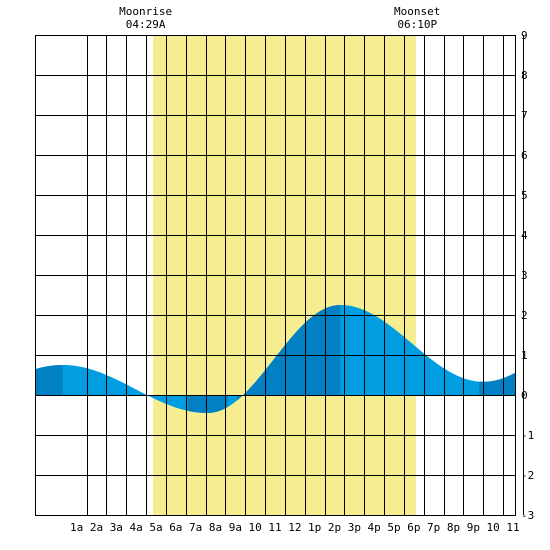 Image resolution: width=550 pixels, height=550 pixels. I want to click on y-tick-label: 2, so click(524, 315).